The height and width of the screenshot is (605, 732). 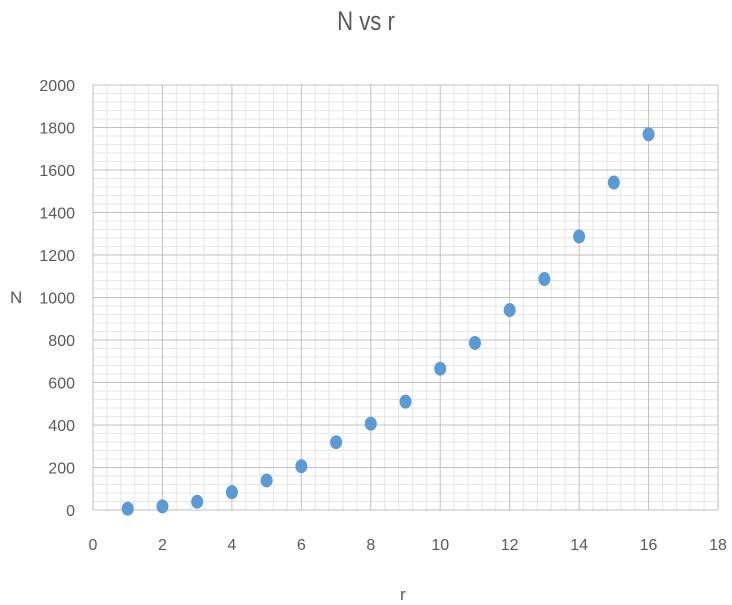 What do you see at coordinates (408, 545) in the screenshot?
I see `x-tick-labels: 0 2 4 6 8 10 12 14 16 18` at bounding box center [408, 545].